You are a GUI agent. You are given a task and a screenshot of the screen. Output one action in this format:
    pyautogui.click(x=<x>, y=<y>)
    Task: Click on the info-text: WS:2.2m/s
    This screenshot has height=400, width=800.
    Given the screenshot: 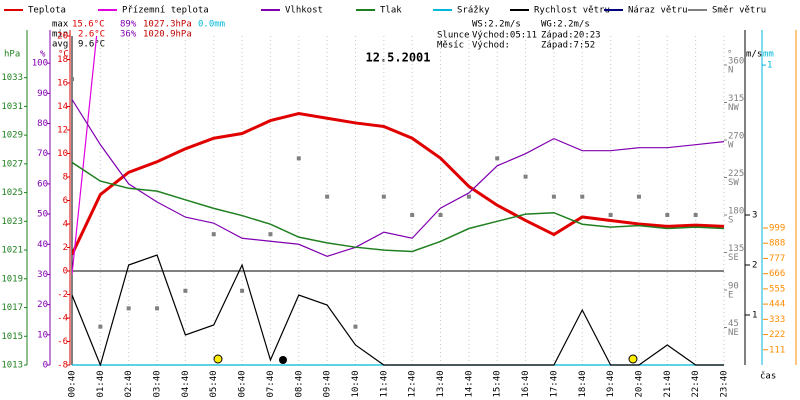 What is the action you would take?
    pyautogui.click(x=496, y=25)
    